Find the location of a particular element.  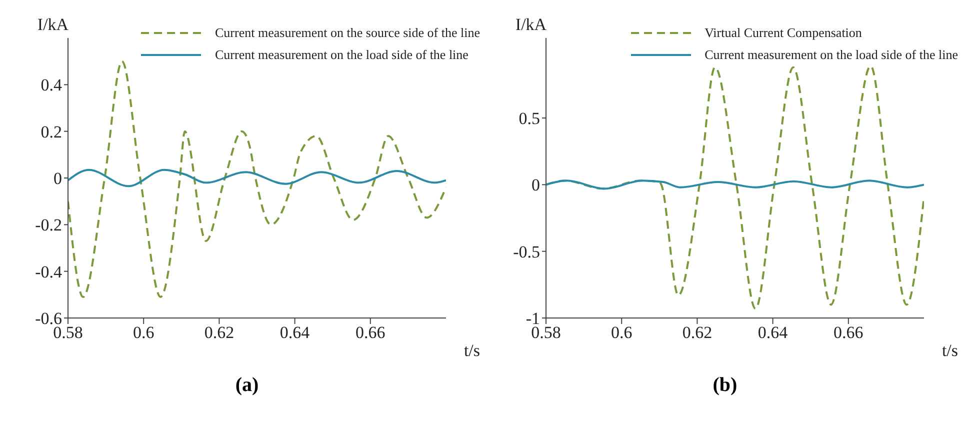

text: (b) is located at coordinates (725, 385).